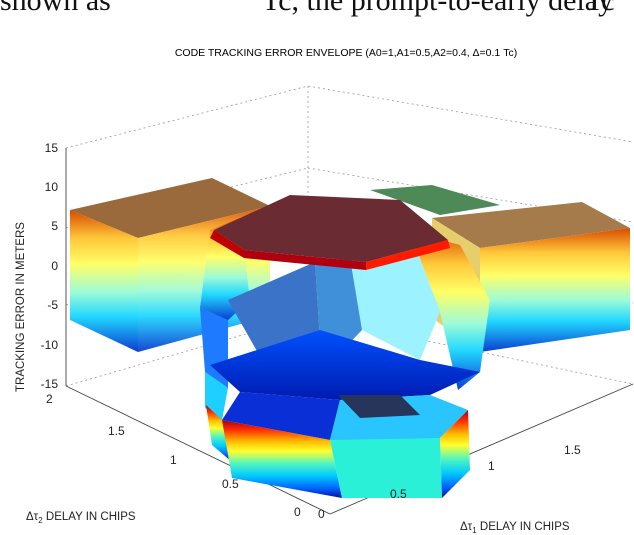 This screenshot has height=535, width=634. I want to click on y-tick-label: 1, so click(173, 460).